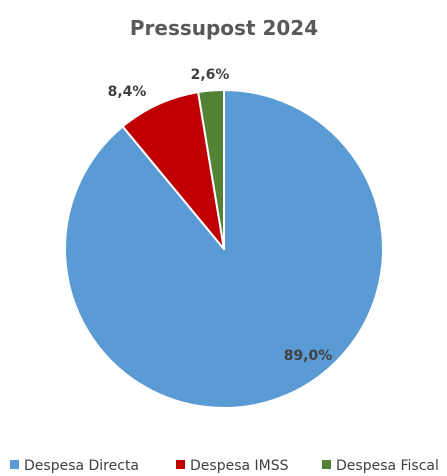 The height and width of the screenshot is (476, 447). Describe the element at coordinates (180, 464) in the screenshot. I see `legend-swatch-despesa-imss` at that location.